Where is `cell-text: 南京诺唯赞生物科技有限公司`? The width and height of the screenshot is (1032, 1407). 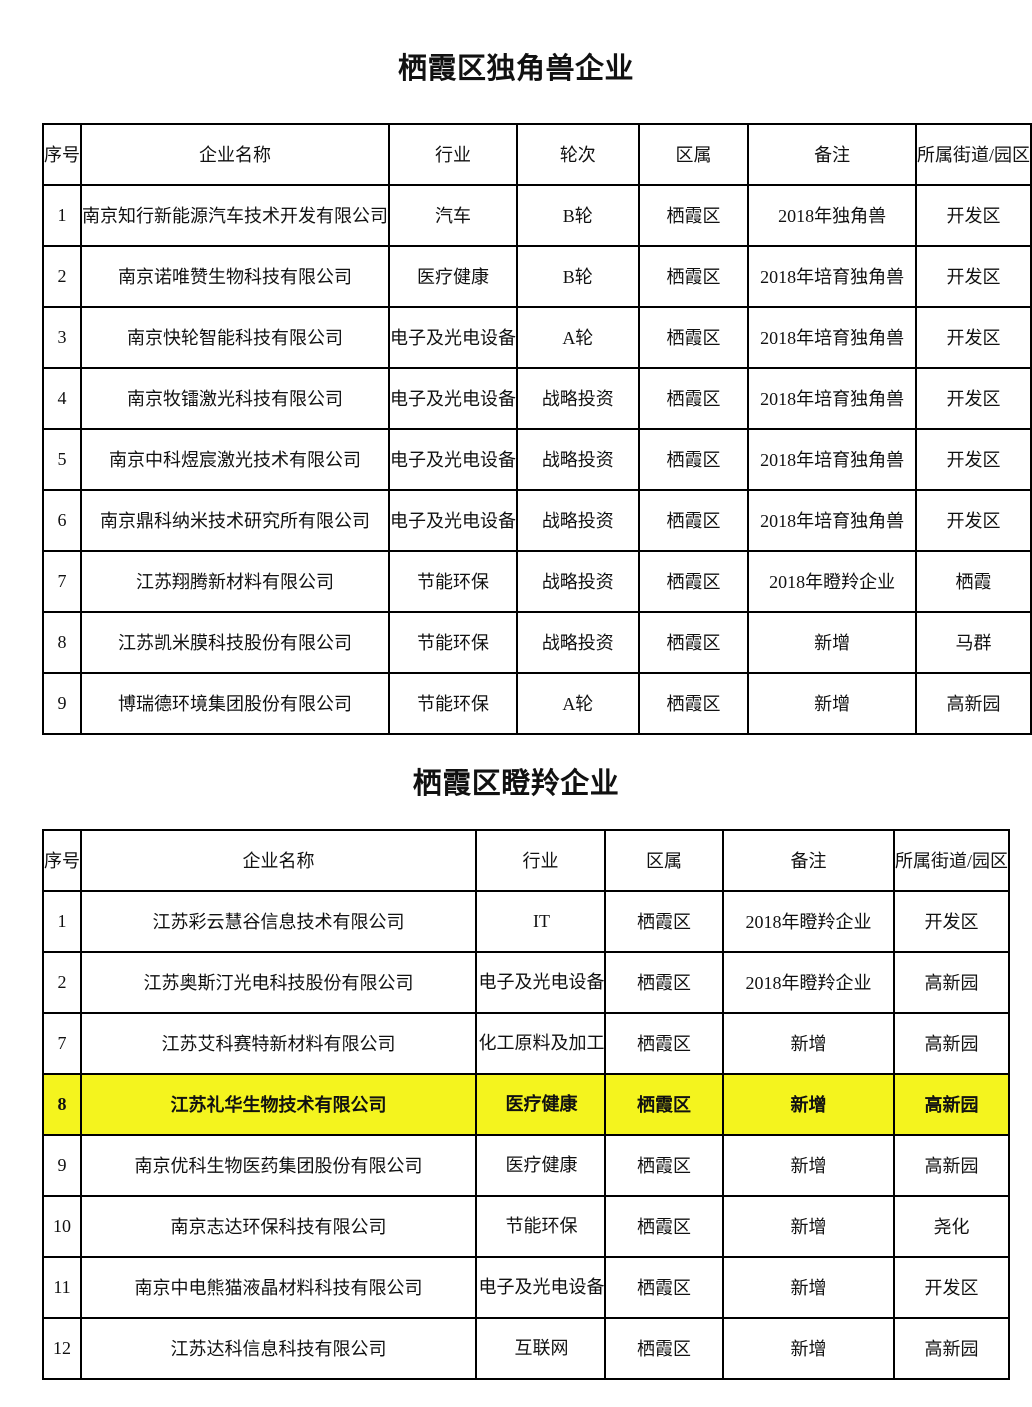 cell-text: 南京诺唯赞生物科技有限公司 is located at coordinates (235, 277).